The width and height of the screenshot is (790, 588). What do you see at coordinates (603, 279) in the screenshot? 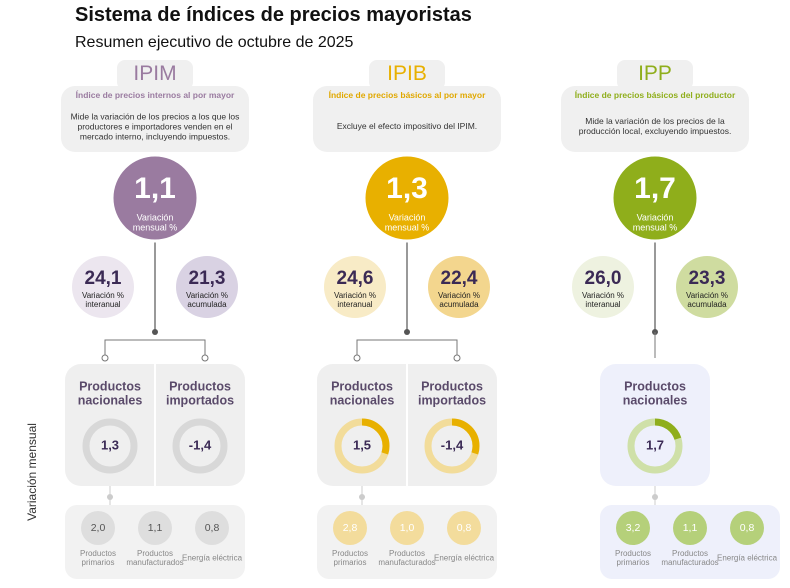
I see `annual-value: 26,0` at bounding box center [603, 279].